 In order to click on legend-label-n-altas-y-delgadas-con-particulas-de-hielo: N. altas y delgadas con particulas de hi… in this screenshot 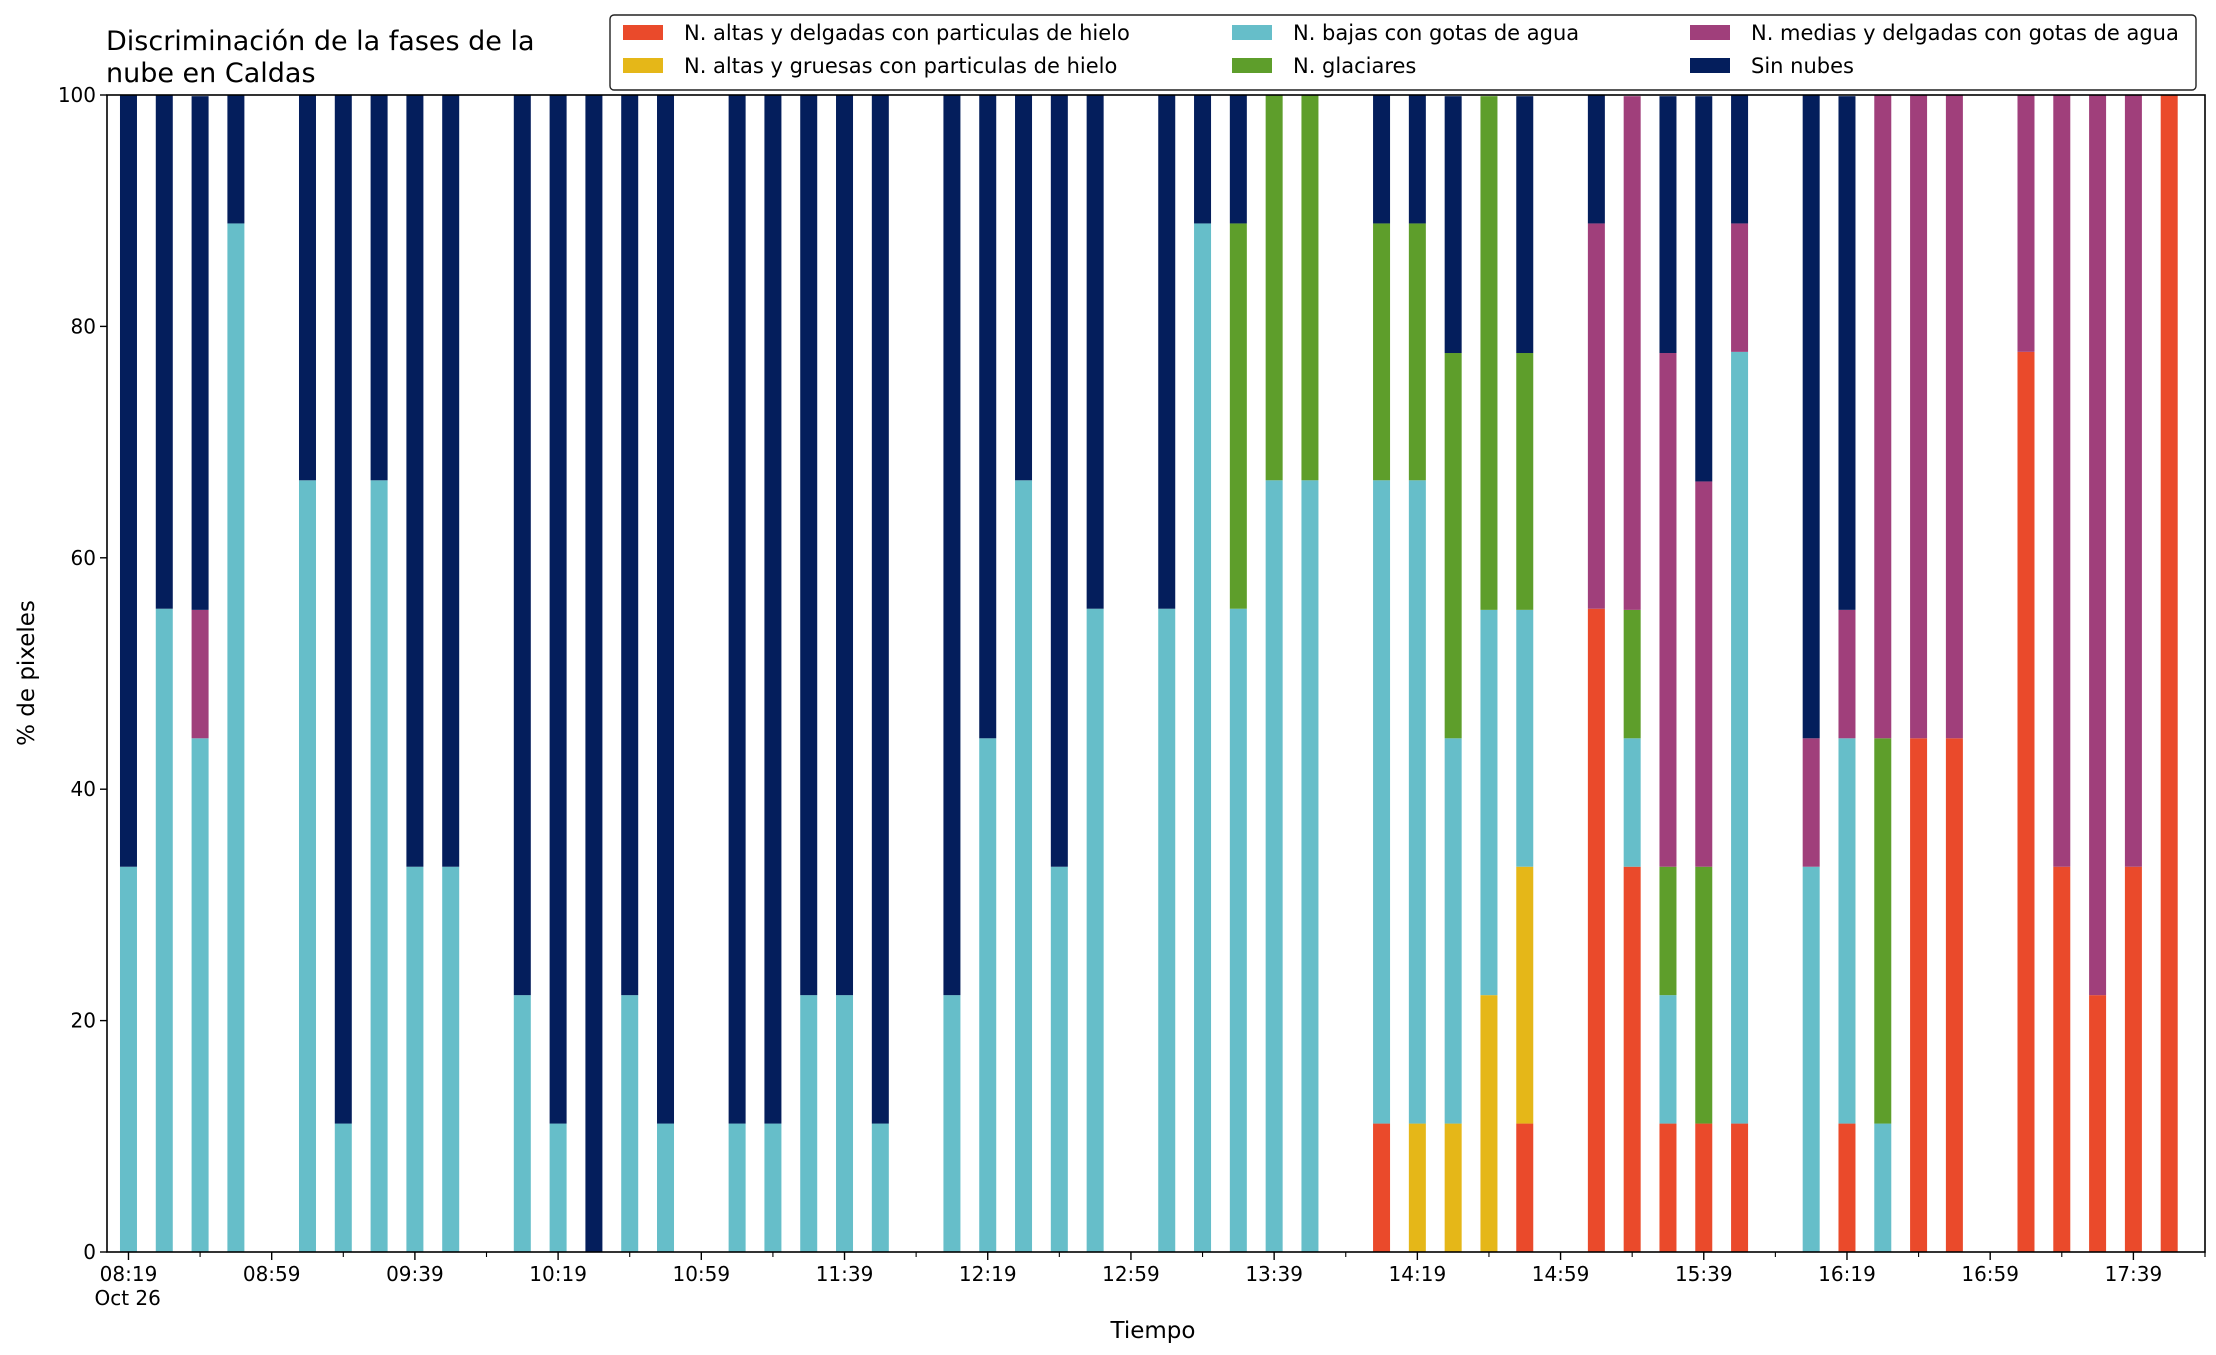, I will do `click(907, 33)`.